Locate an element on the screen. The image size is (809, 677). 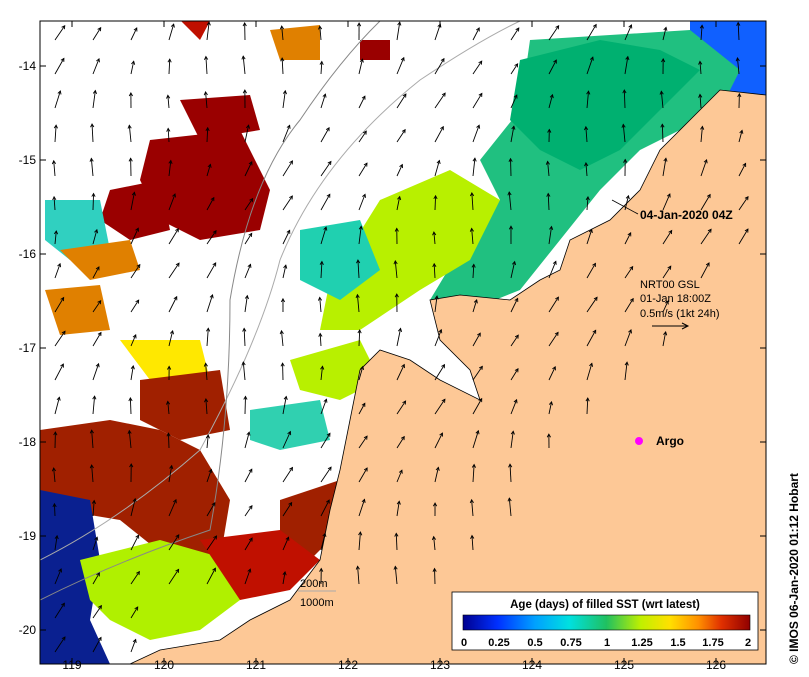
lat-tick-label: -18 is located at coordinates (28, 442).